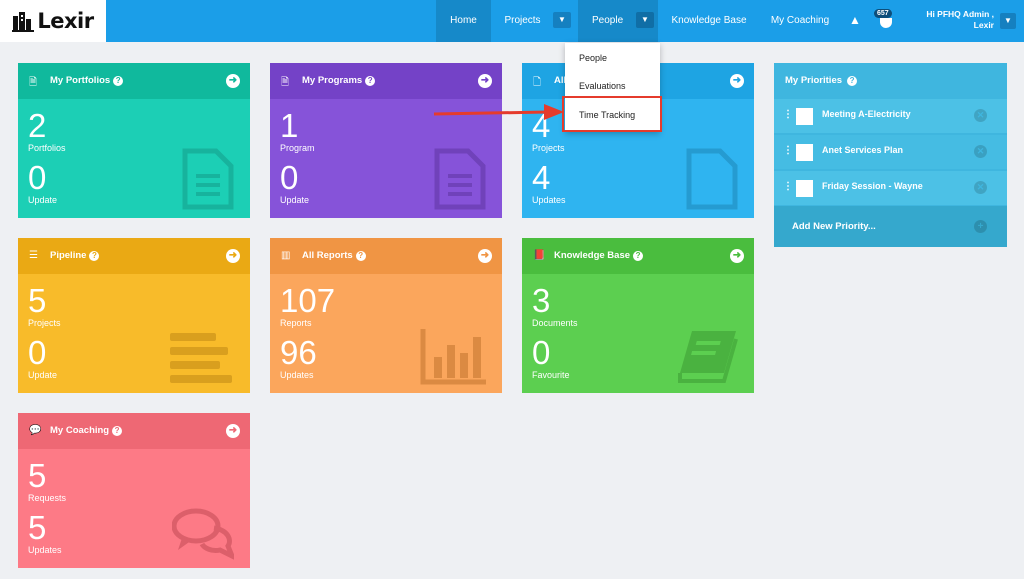 The width and height of the screenshot is (1024, 579). What do you see at coordinates (47, 498) in the screenshot?
I see `stat-primary-label: Requests` at bounding box center [47, 498].